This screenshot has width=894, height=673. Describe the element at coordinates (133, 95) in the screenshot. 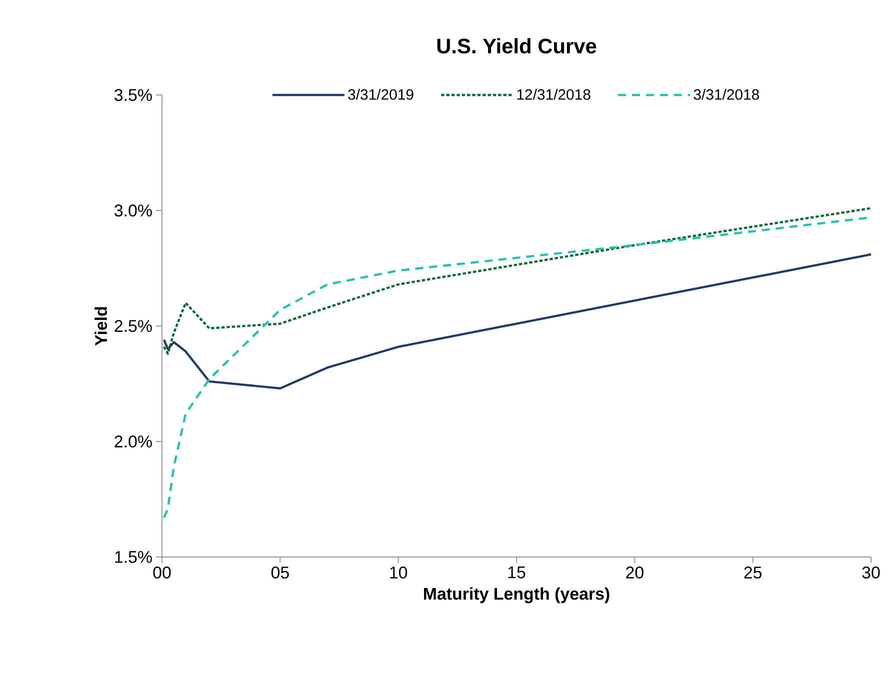

I see `y-tick-label: 3.5%` at that location.